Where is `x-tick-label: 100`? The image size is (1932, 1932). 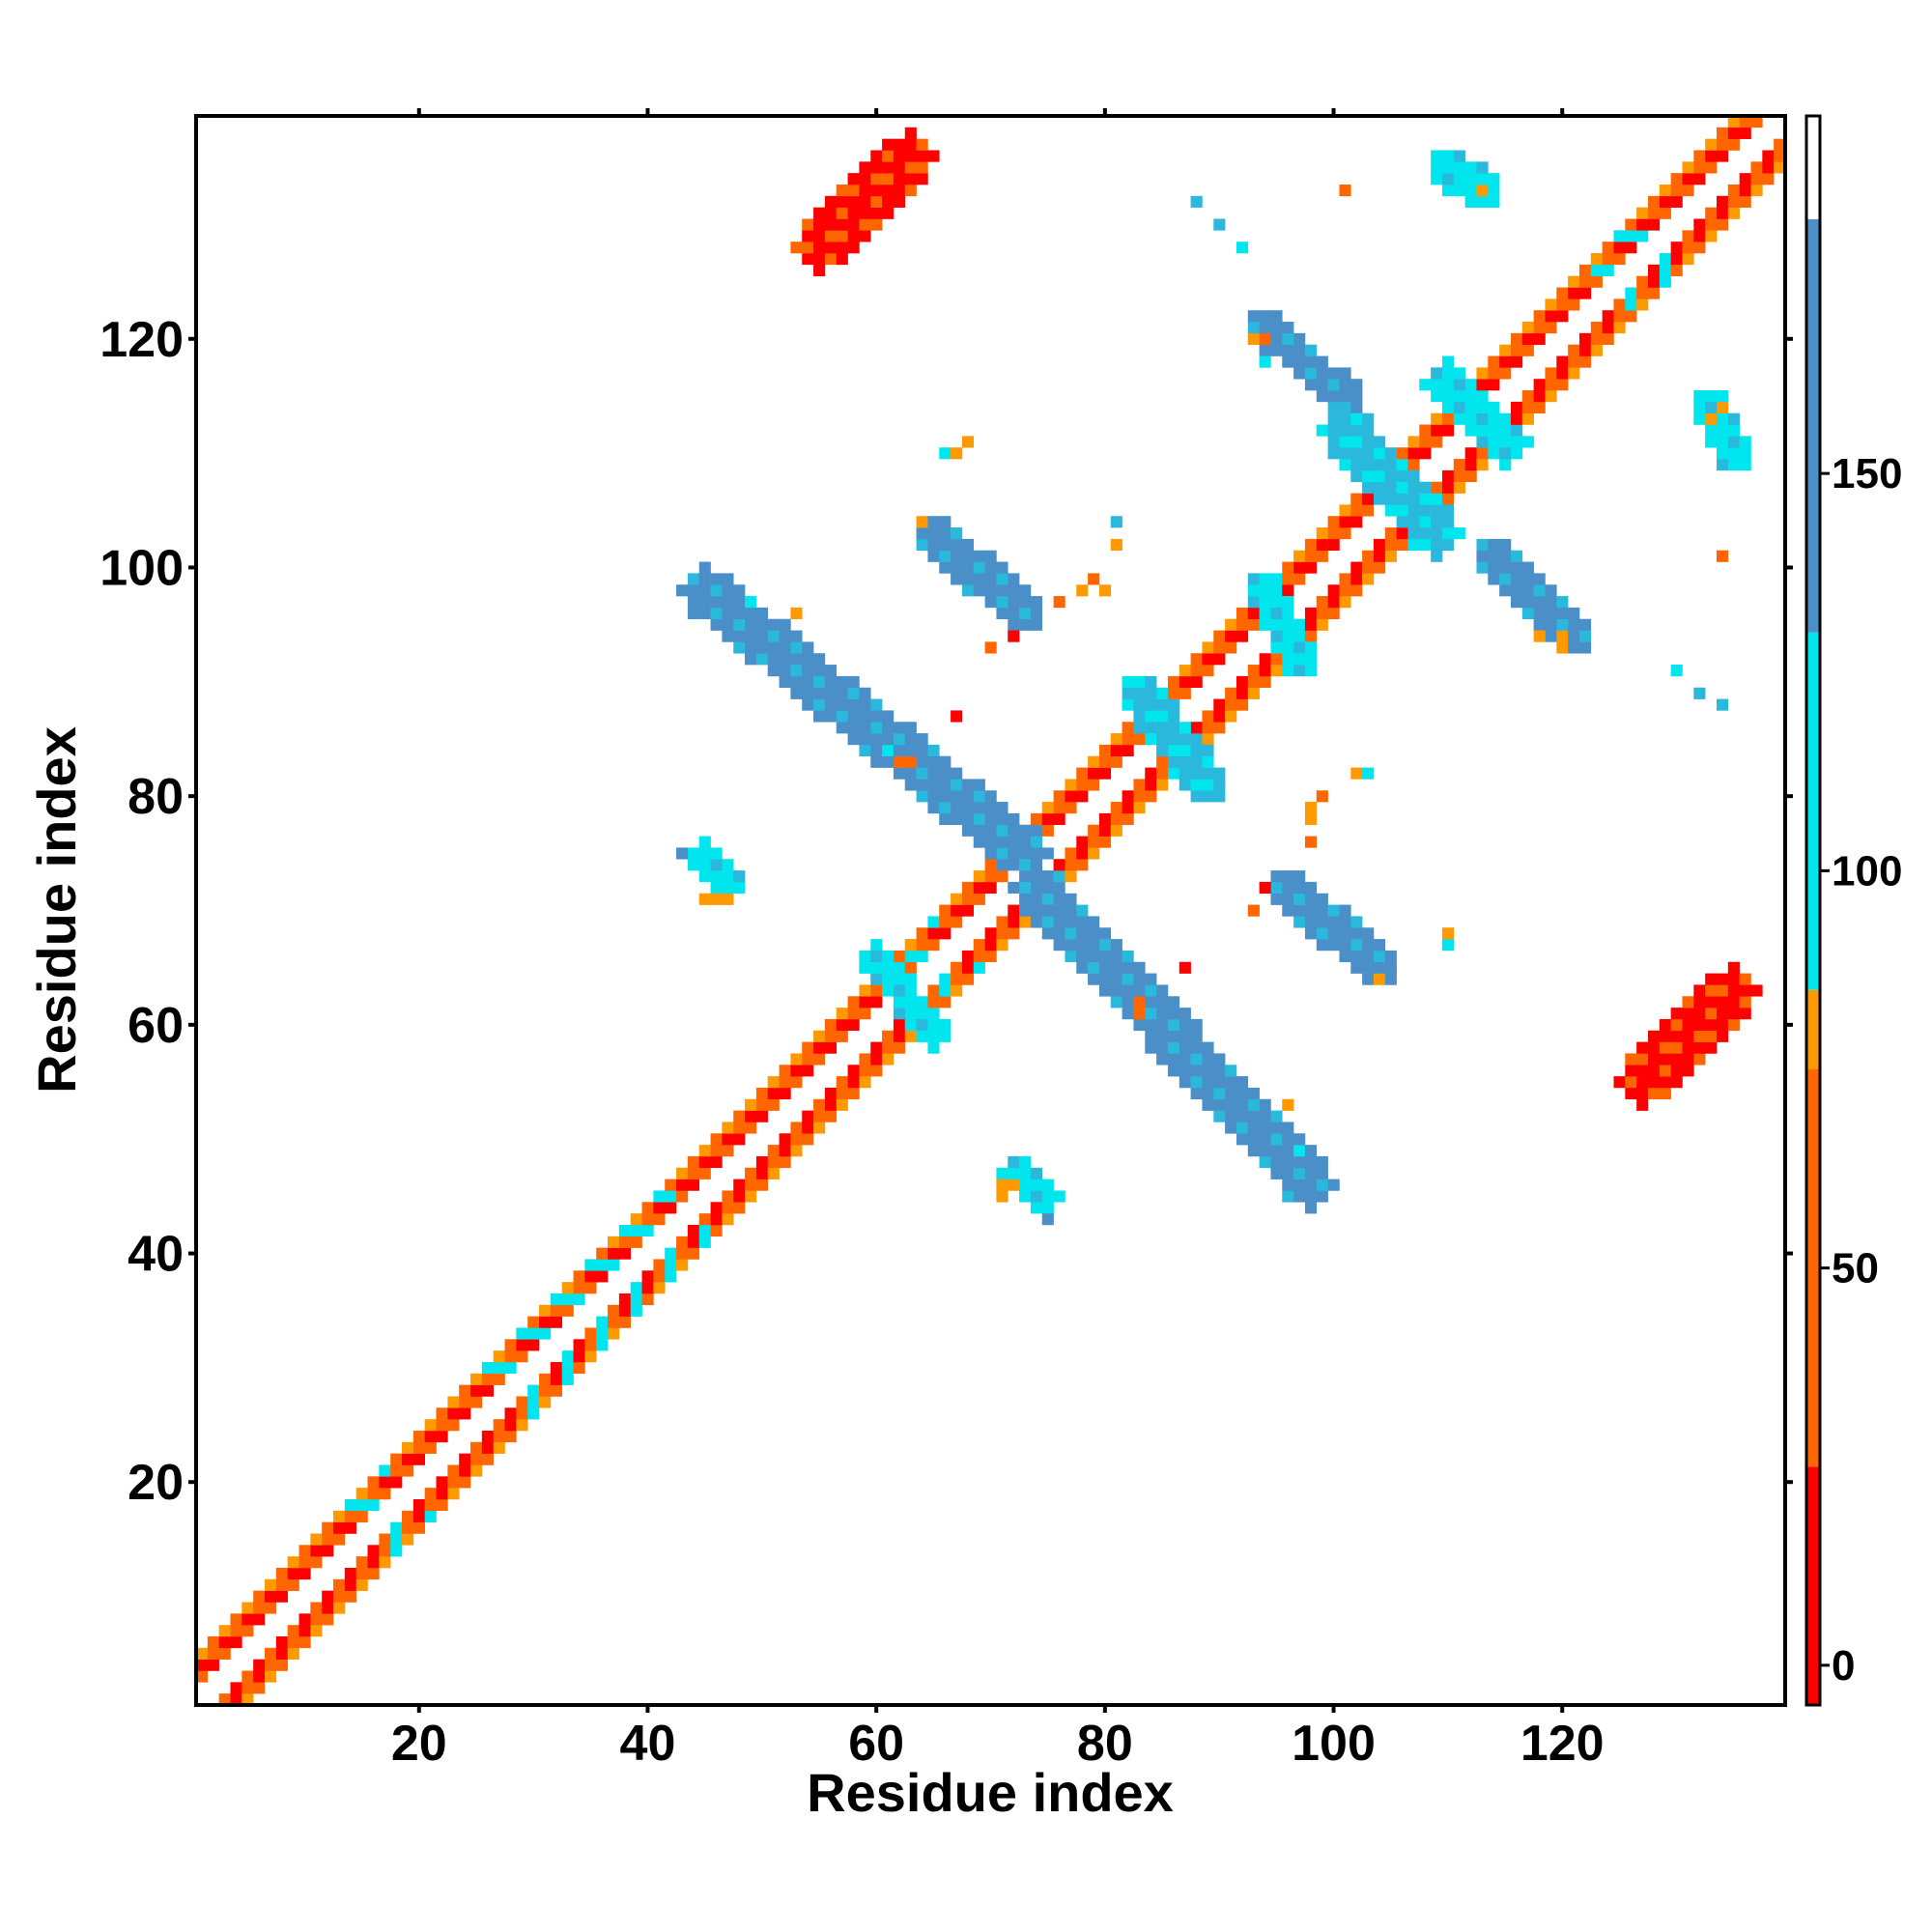 x-tick-label: 100 is located at coordinates (1334, 1744).